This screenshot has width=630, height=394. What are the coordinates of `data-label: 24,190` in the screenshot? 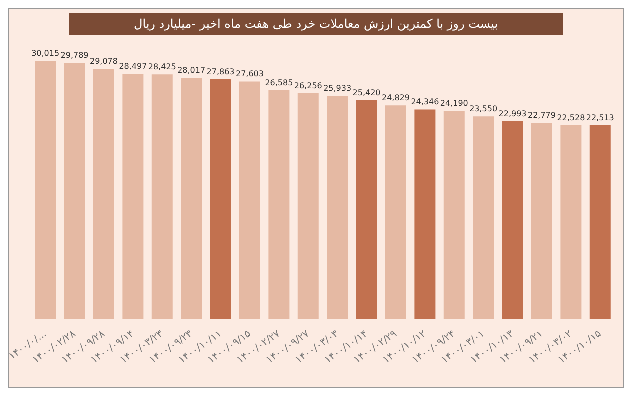 It's located at (454, 103).